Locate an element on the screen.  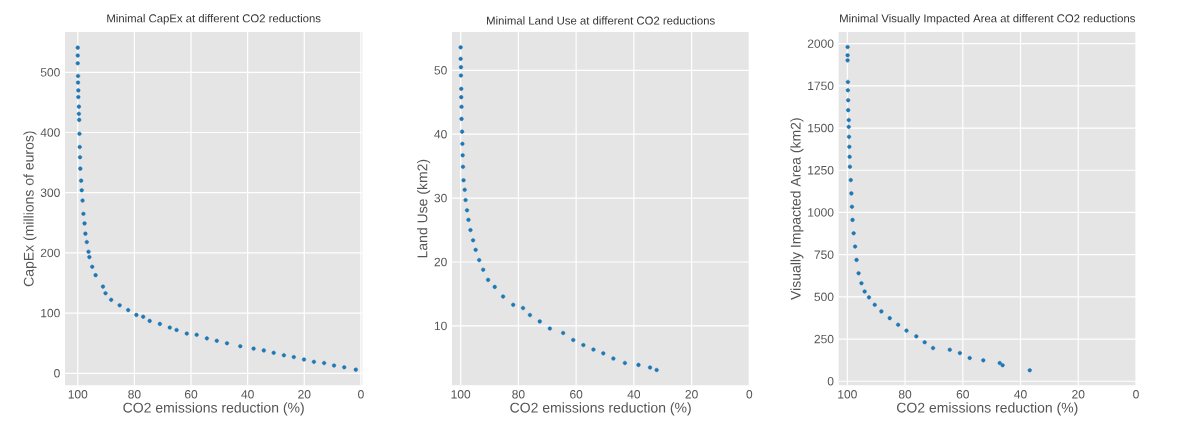
y-tick-label: 1250 is located at coordinates (821, 170).